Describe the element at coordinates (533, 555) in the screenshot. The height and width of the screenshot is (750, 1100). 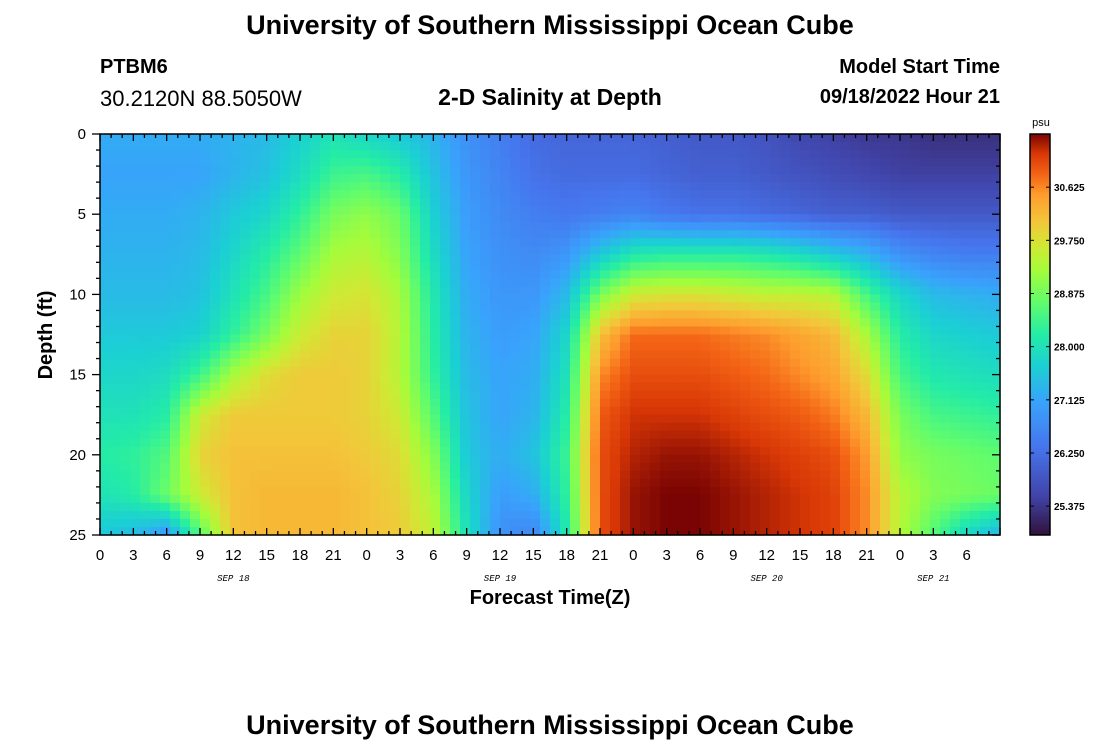
I see `x-tick-label: 15` at that location.